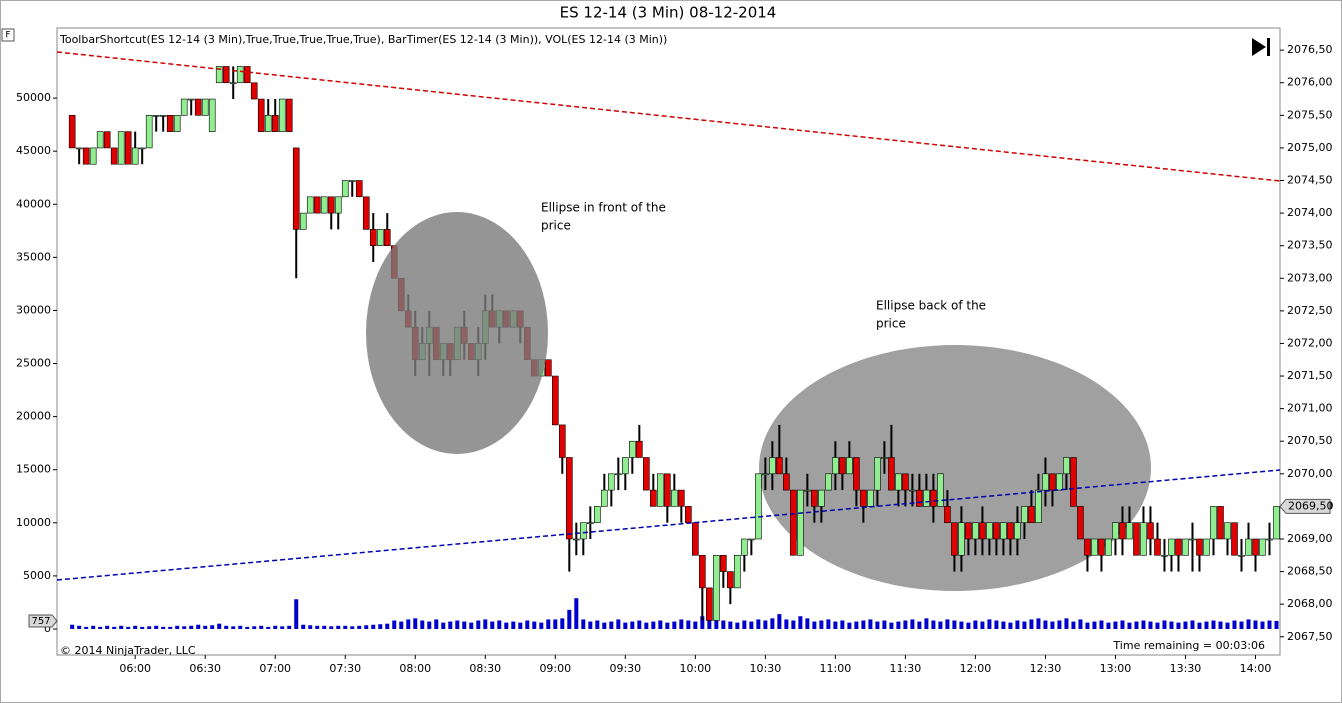 This screenshot has width=1342, height=703. I want to click on y-tick-label: 2072,50, so click(1310, 310).